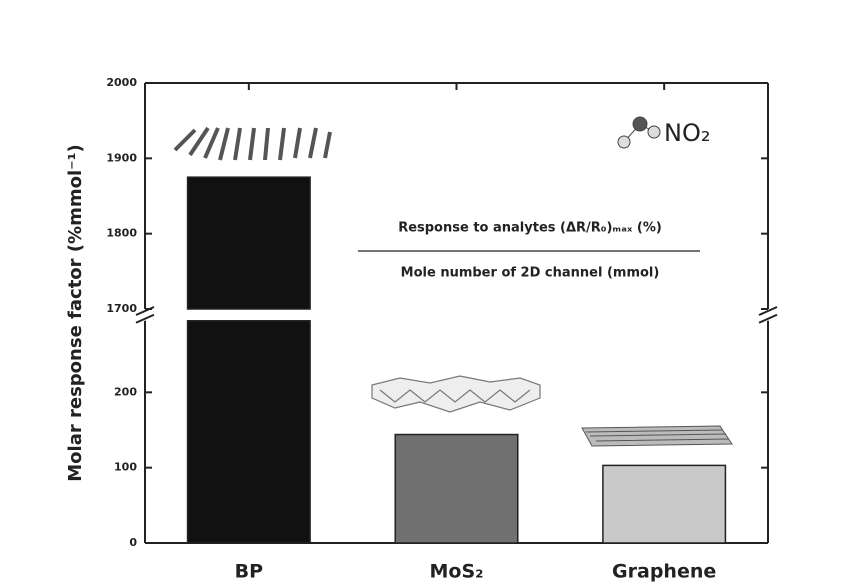 The height and width of the screenshot is (582, 852). What do you see at coordinates (530, 228) in the screenshot?
I see `formula-numerator: Response to analytes (ΔR/R₀)ₘₐₓ (%)` at bounding box center [530, 228].